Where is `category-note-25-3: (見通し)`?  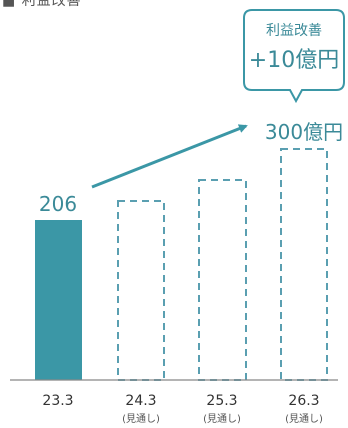 category-note-25-3: (見通し) is located at coordinates (222, 419).